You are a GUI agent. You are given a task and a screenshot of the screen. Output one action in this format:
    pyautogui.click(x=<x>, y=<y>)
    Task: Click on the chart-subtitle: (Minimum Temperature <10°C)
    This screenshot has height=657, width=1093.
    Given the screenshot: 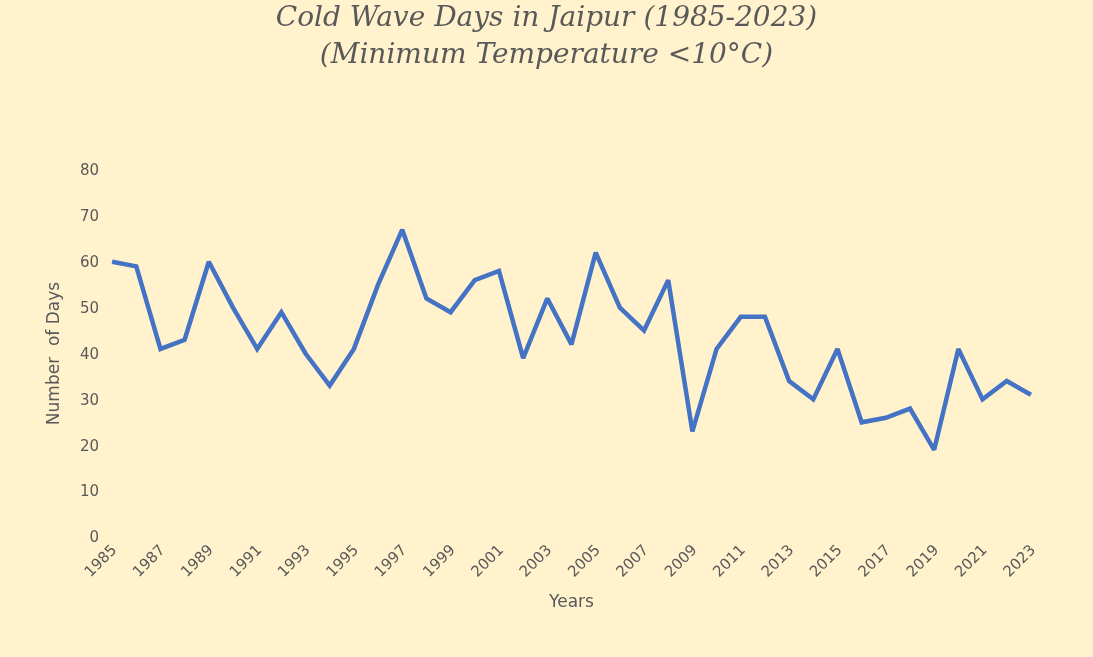 What is the action you would take?
    pyautogui.click(x=546, y=53)
    